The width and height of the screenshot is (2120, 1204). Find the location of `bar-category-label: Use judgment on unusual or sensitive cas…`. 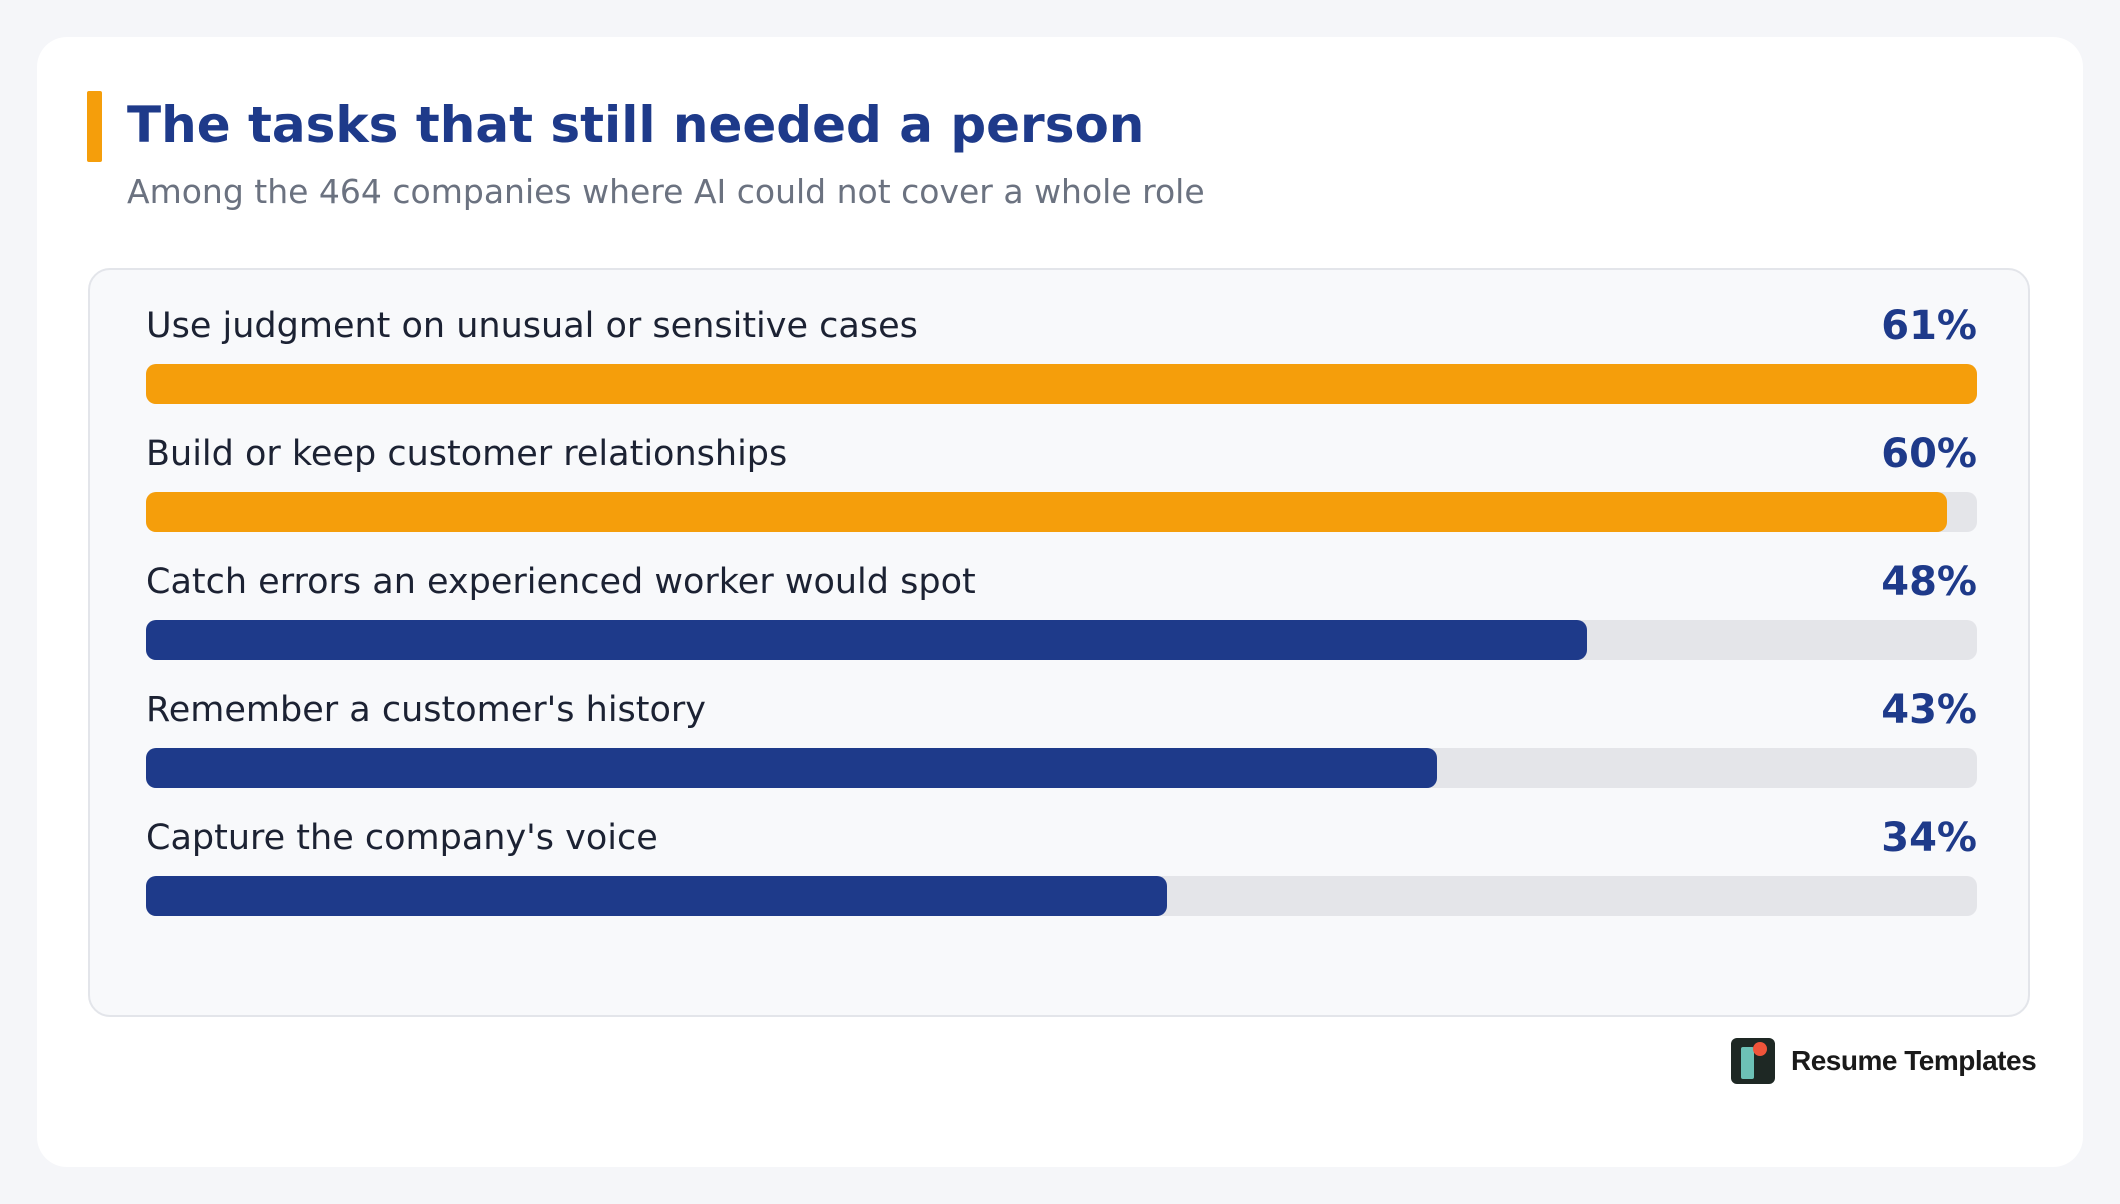

bar-category-label: Use judgment on unusual or sensitive cas… is located at coordinates (532, 326).